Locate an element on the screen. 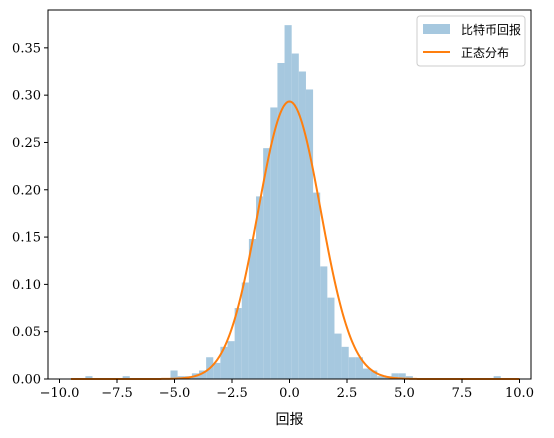 This screenshot has width=554, height=438. y-tick-label: 0.00 is located at coordinates (26, 380).